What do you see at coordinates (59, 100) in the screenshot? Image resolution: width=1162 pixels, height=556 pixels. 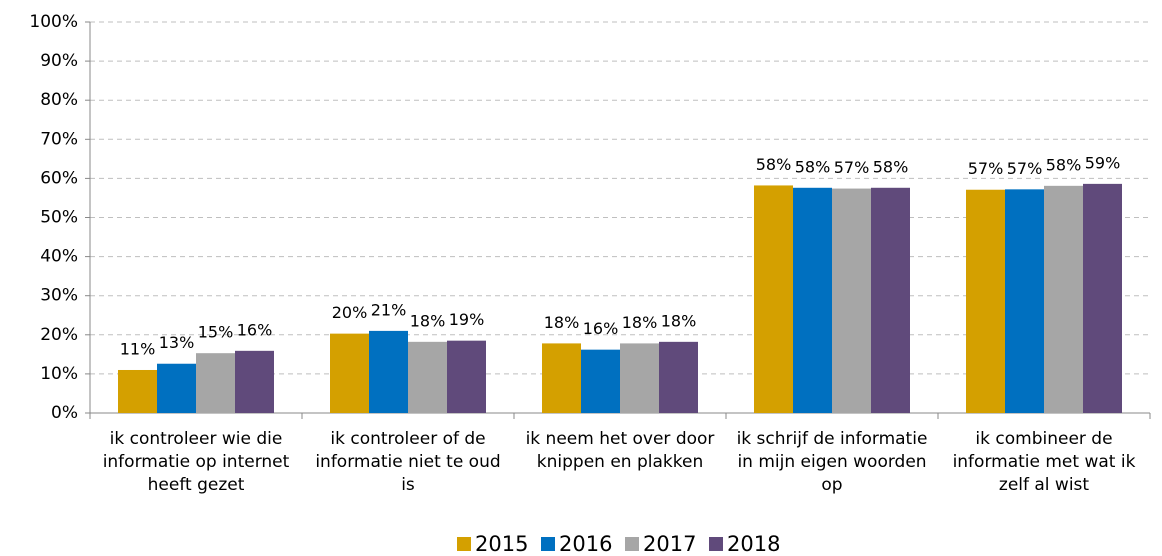 I see `y-tick-label: 80%` at bounding box center [59, 100].